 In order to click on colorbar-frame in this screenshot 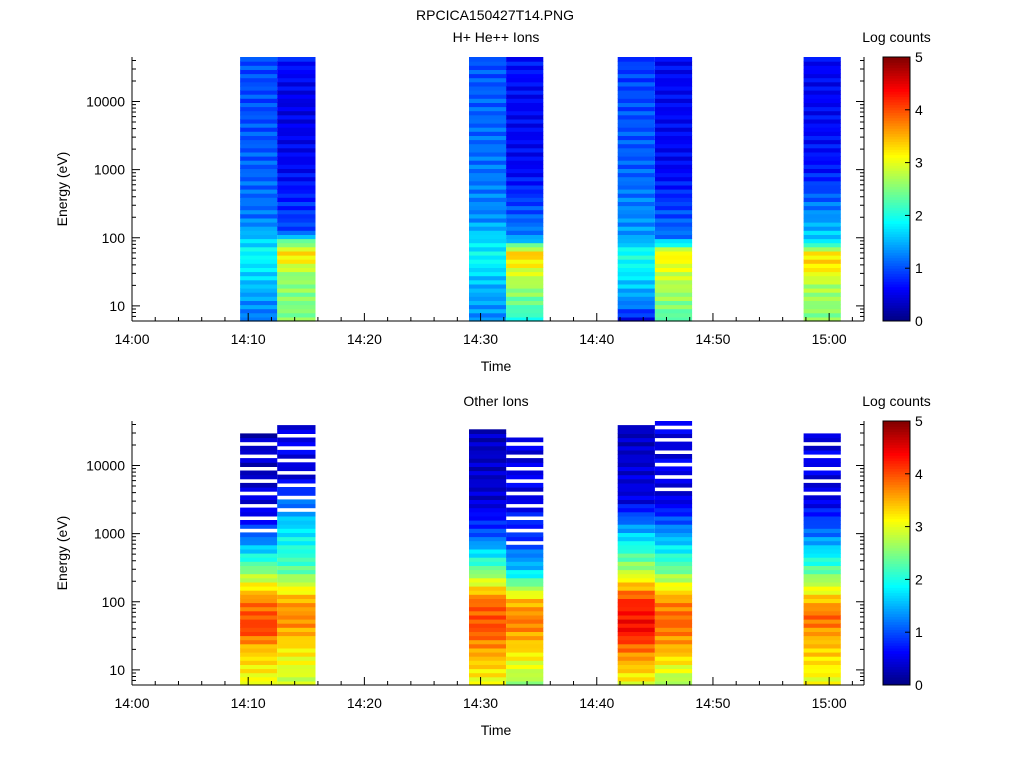, I will do `click(896, 189)`.